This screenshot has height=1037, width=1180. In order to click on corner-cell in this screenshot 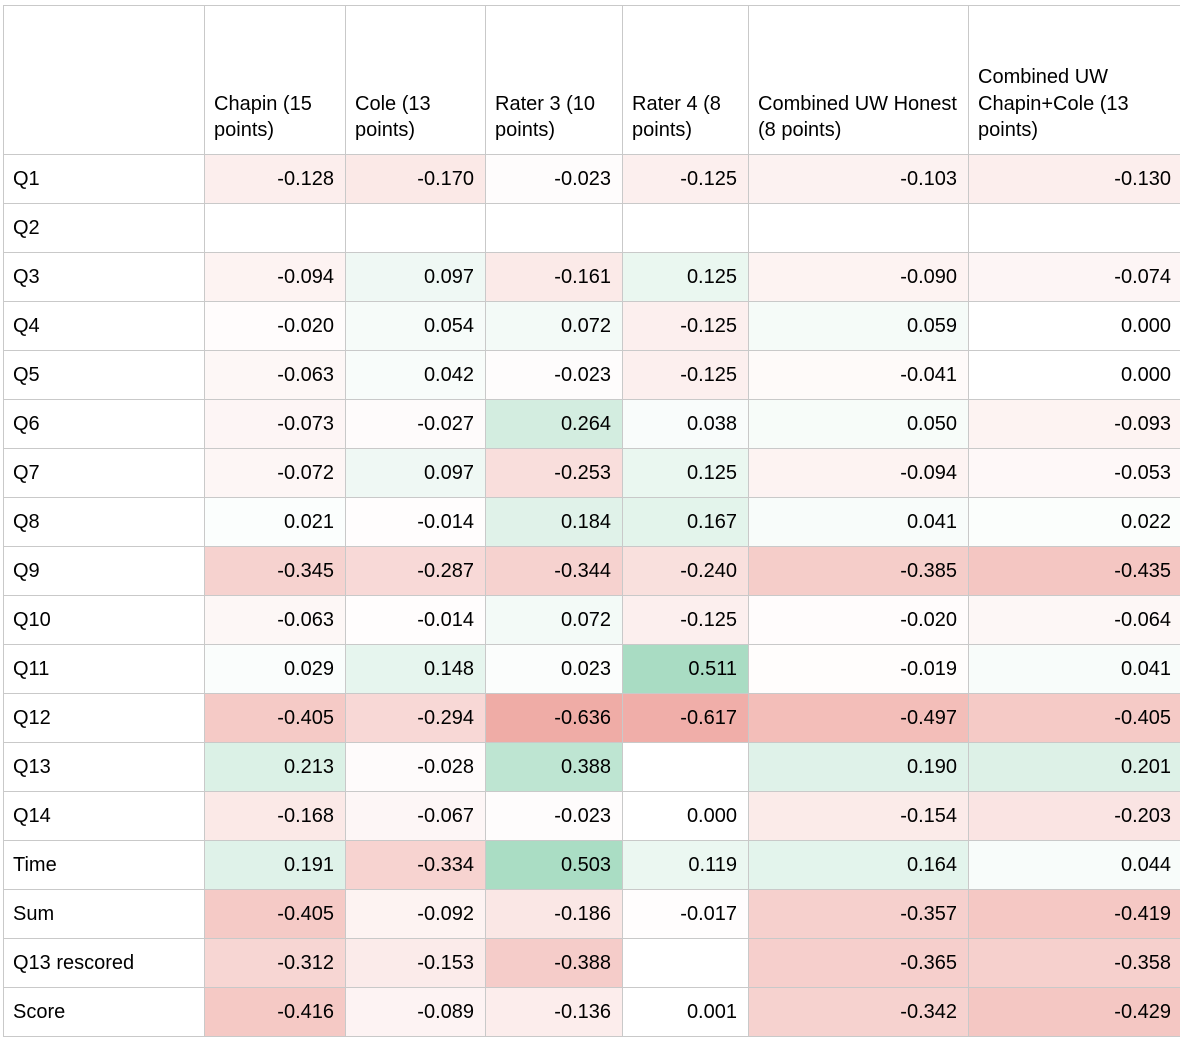, I will do `click(104, 80)`.